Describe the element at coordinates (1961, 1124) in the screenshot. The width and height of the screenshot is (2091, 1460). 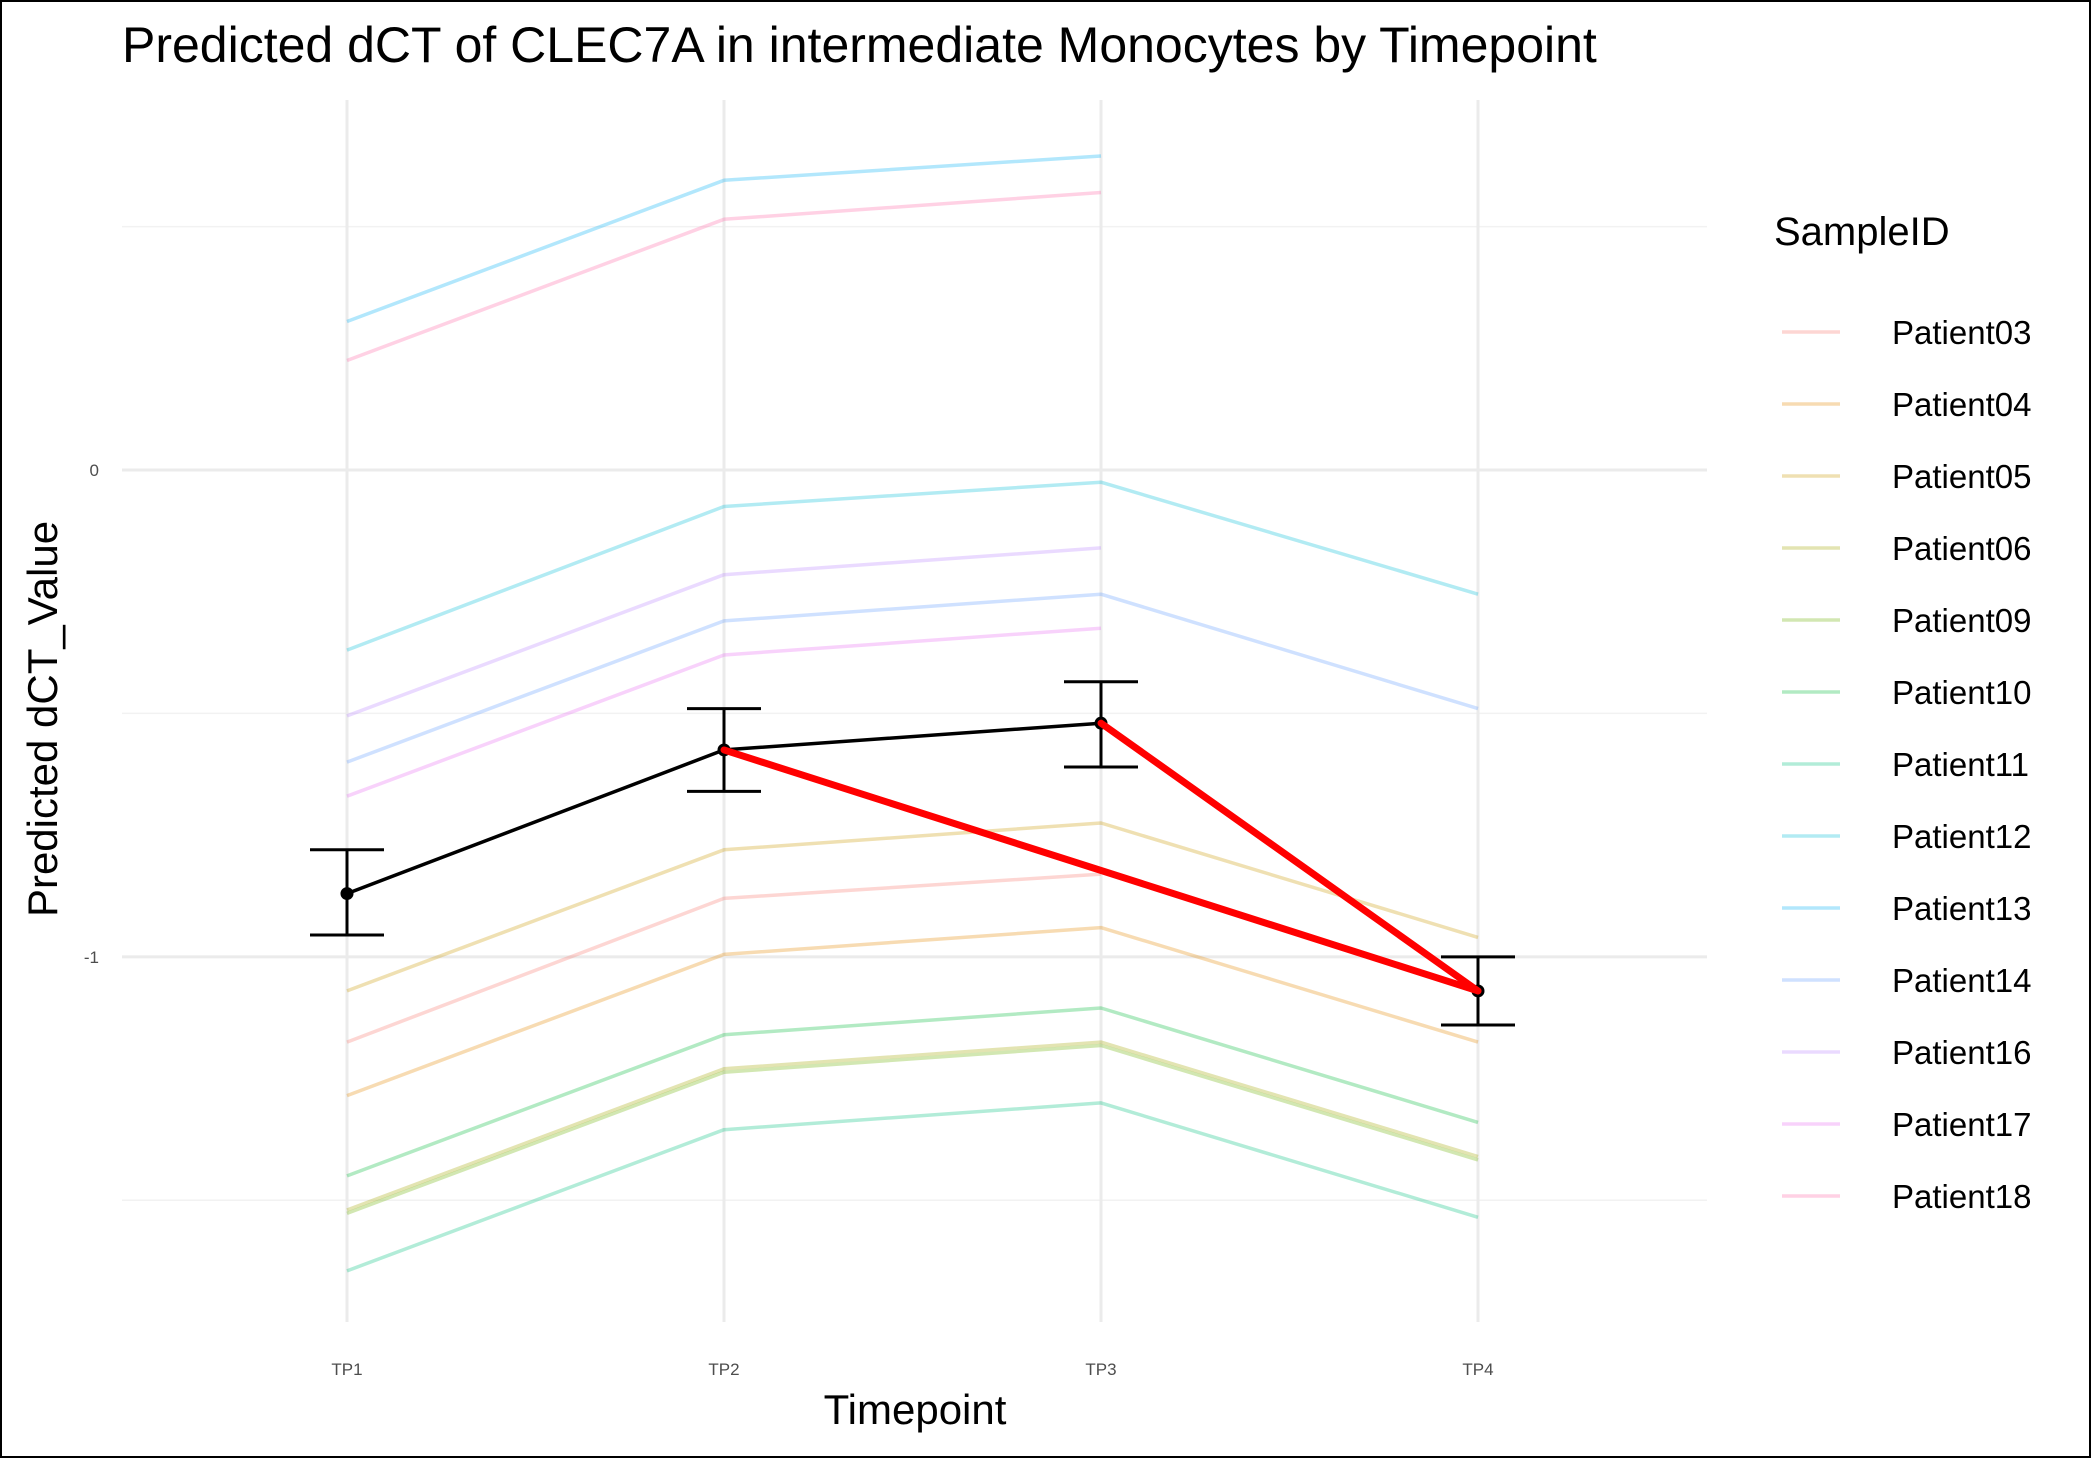
I see `legend-label: Patient17` at that location.